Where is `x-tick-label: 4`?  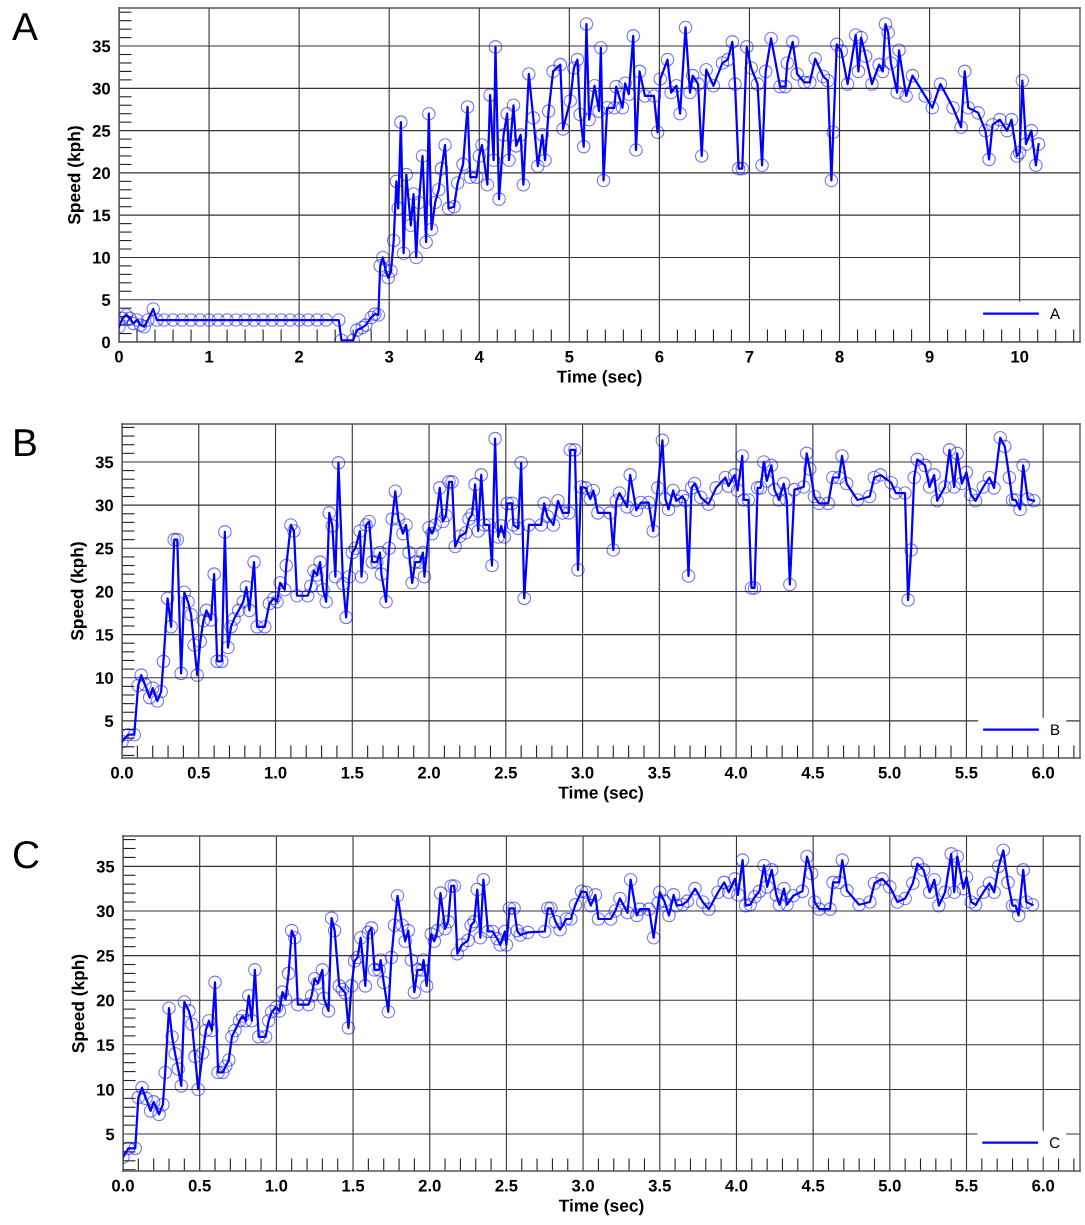
x-tick-label: 4 is located at coordinates (479, 356).